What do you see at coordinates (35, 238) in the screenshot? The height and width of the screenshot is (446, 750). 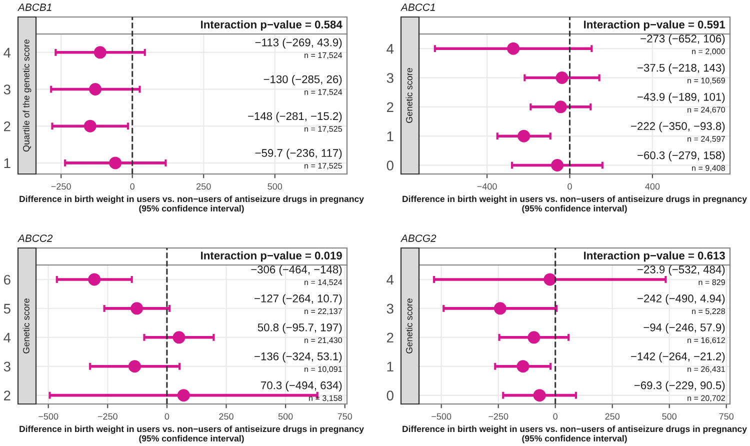 I see `chart-title: ABCC2` at bounding box center [35, 238].